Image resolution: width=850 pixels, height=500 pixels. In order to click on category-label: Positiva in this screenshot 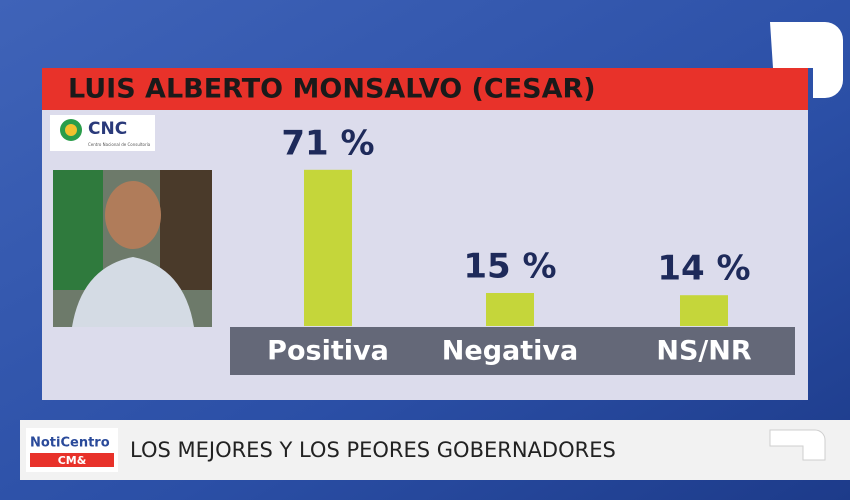, I will do `click(328, 351)`.